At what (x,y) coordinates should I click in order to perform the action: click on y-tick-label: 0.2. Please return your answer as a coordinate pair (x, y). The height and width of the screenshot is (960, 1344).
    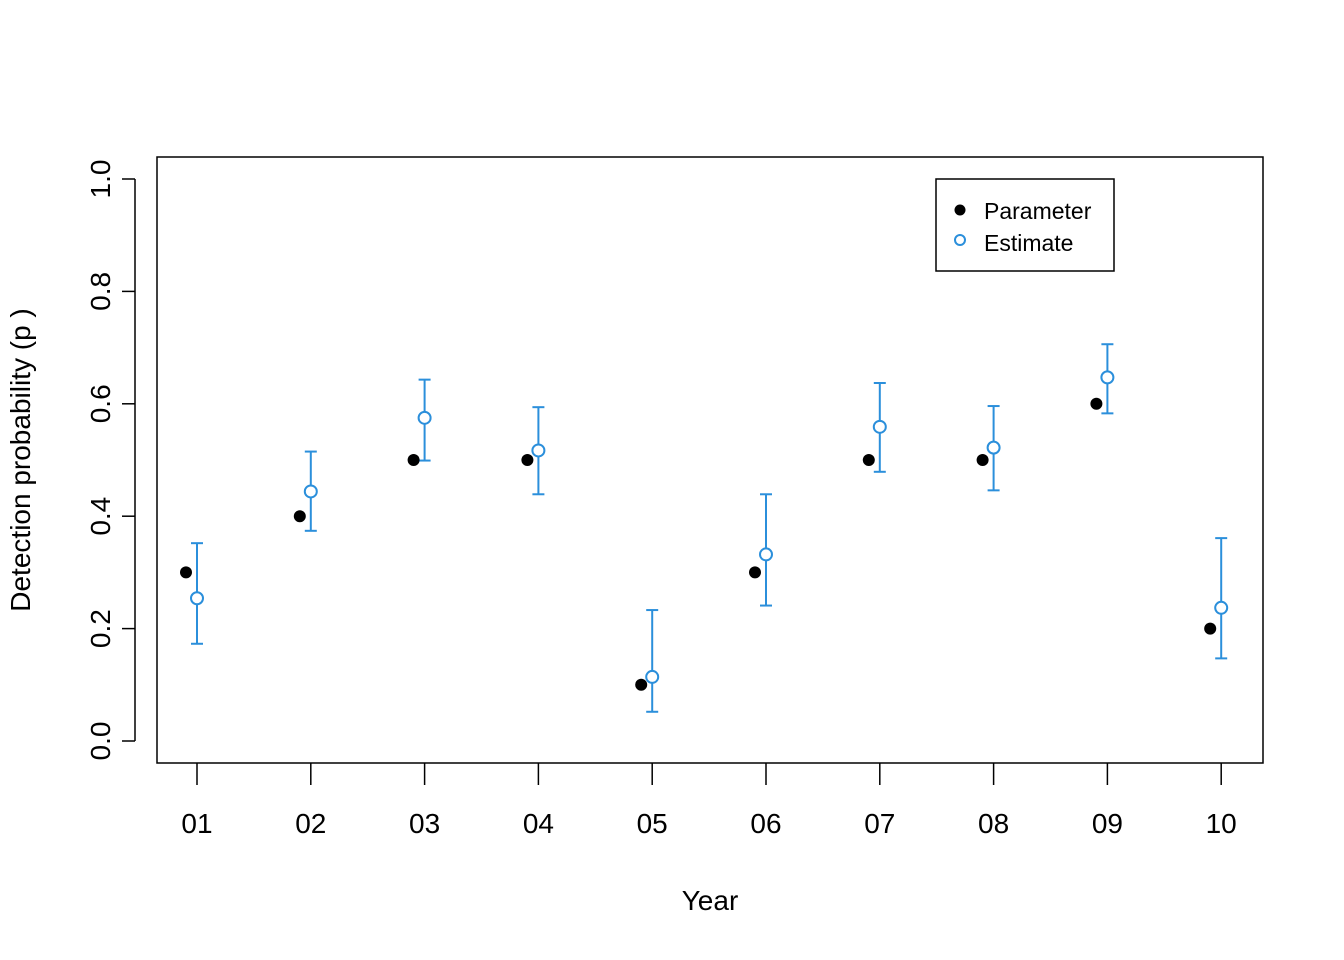
    Looking at the image, I should click on (100, 628).